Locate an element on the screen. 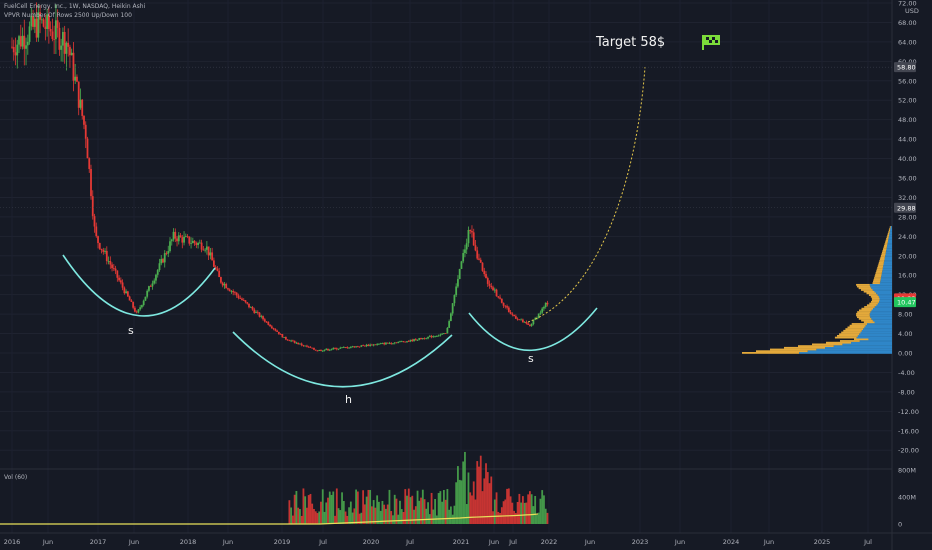  price-label-text: 58.80 is located at coordinates (906, 68).